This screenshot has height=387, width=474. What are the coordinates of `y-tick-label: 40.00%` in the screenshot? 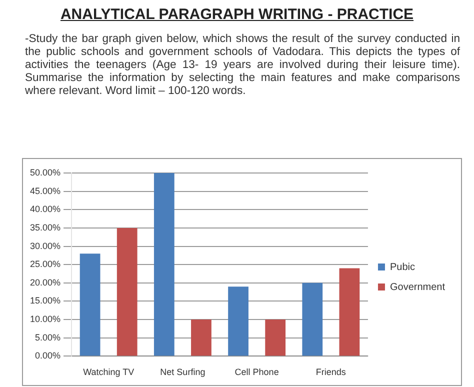 It's located at (45, 209).